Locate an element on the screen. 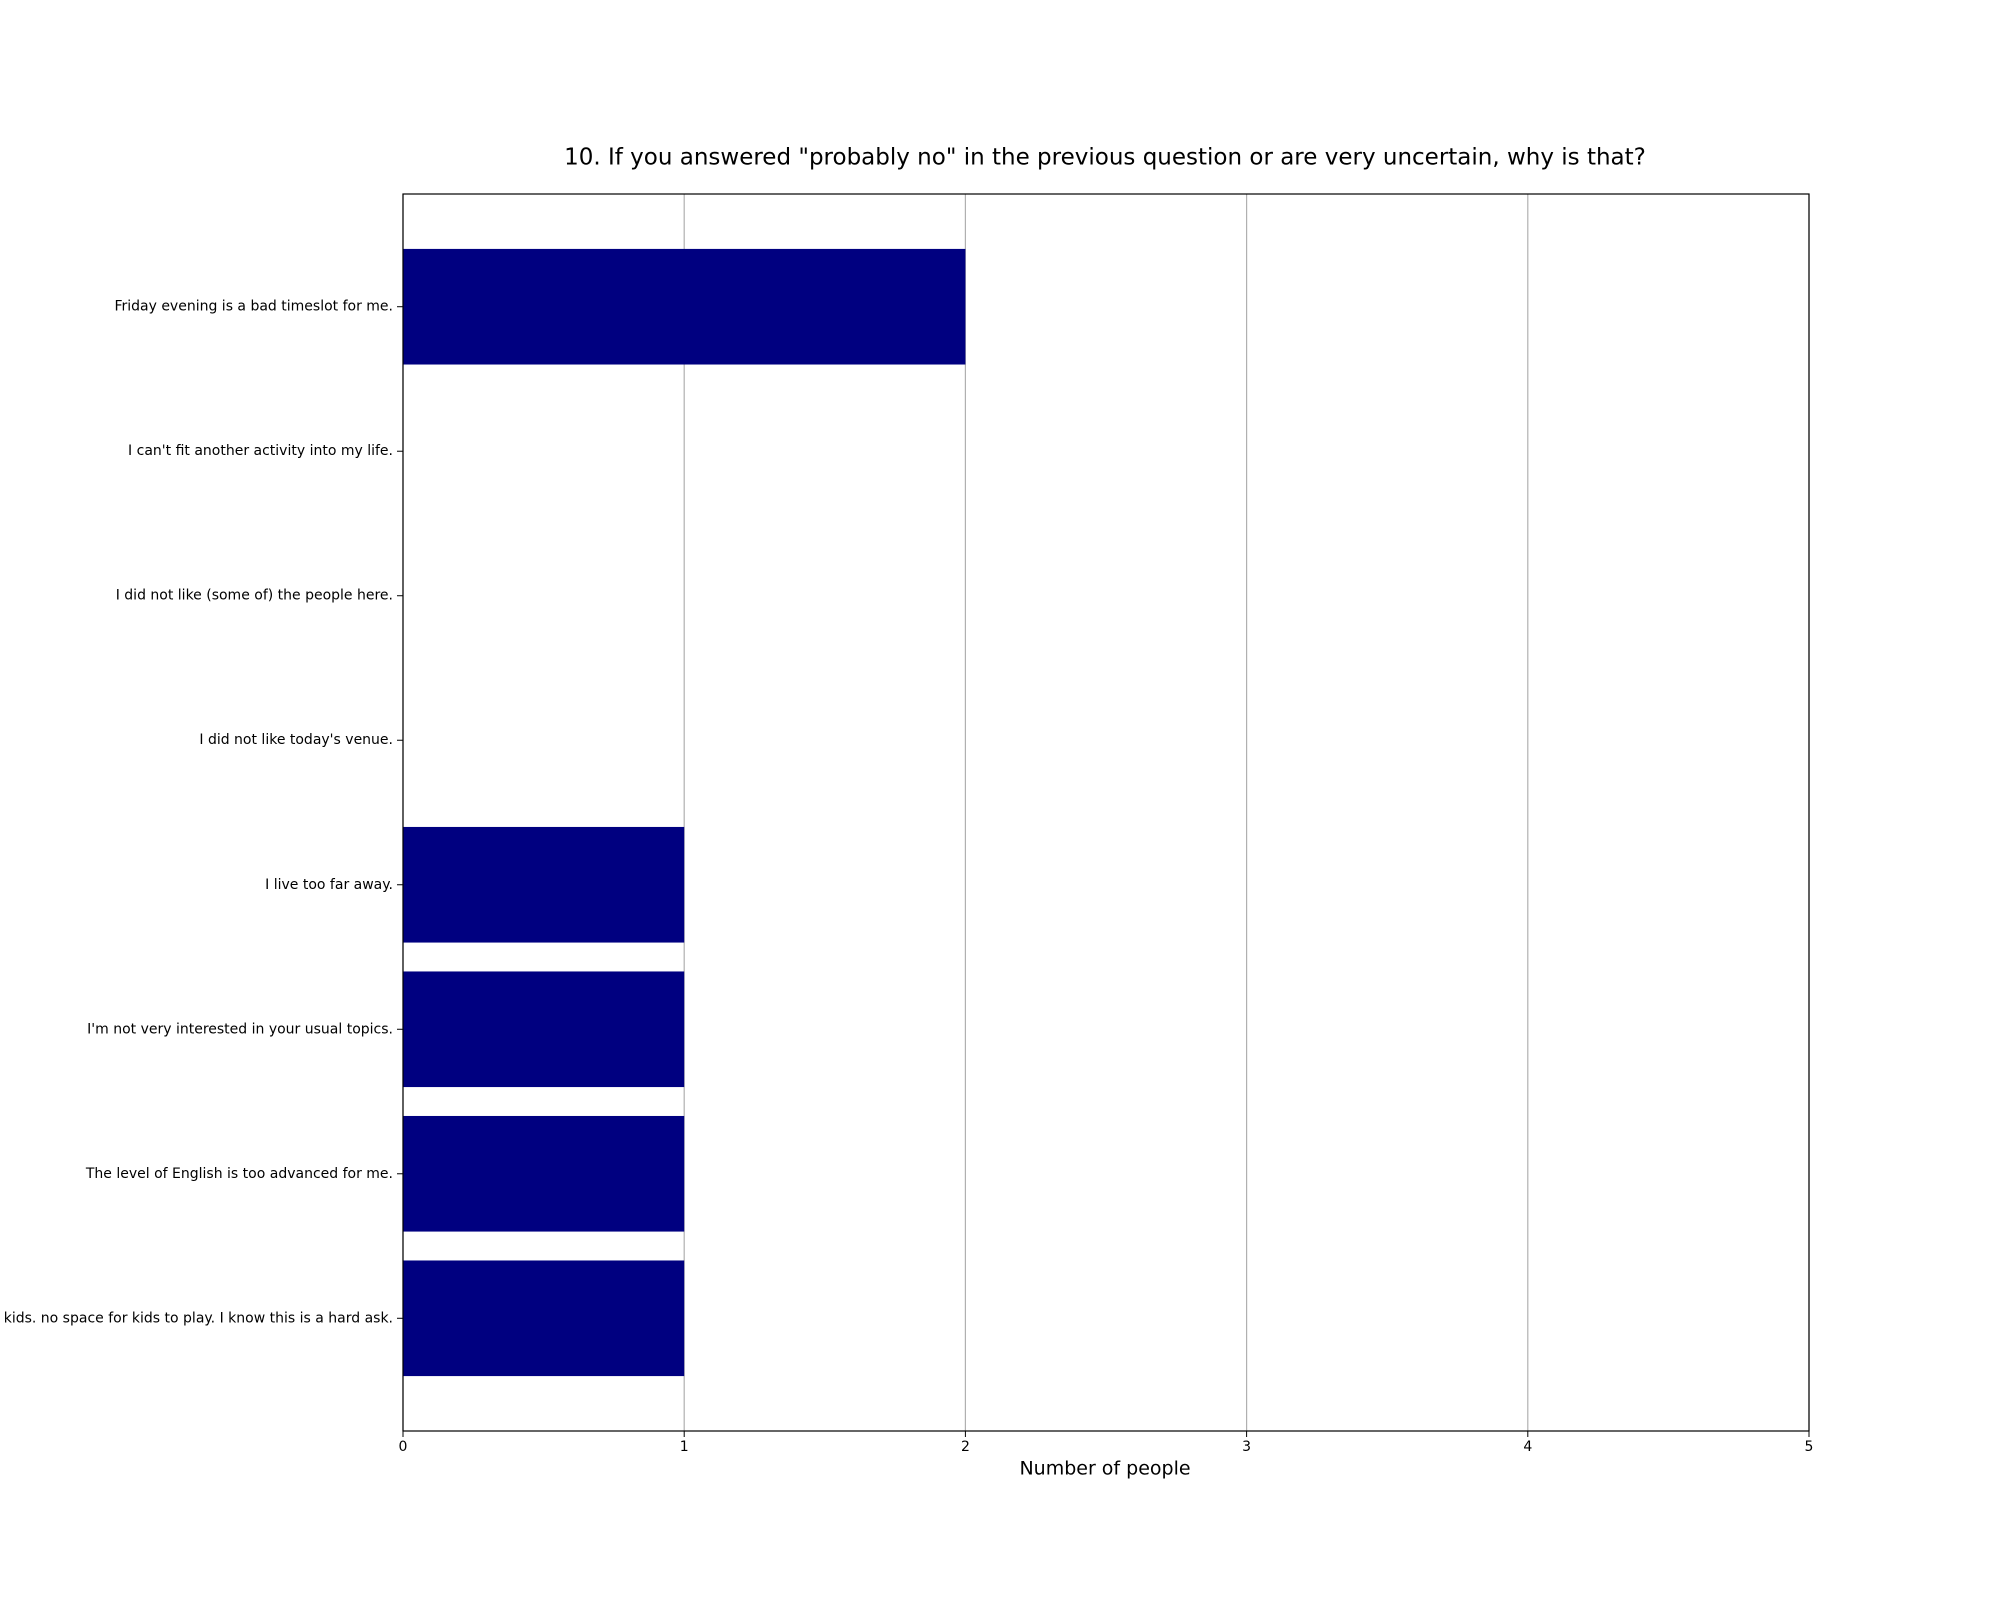 The image size is (2000, 1600). x-tick-label: 2 is located at coordinates (965, 1447).